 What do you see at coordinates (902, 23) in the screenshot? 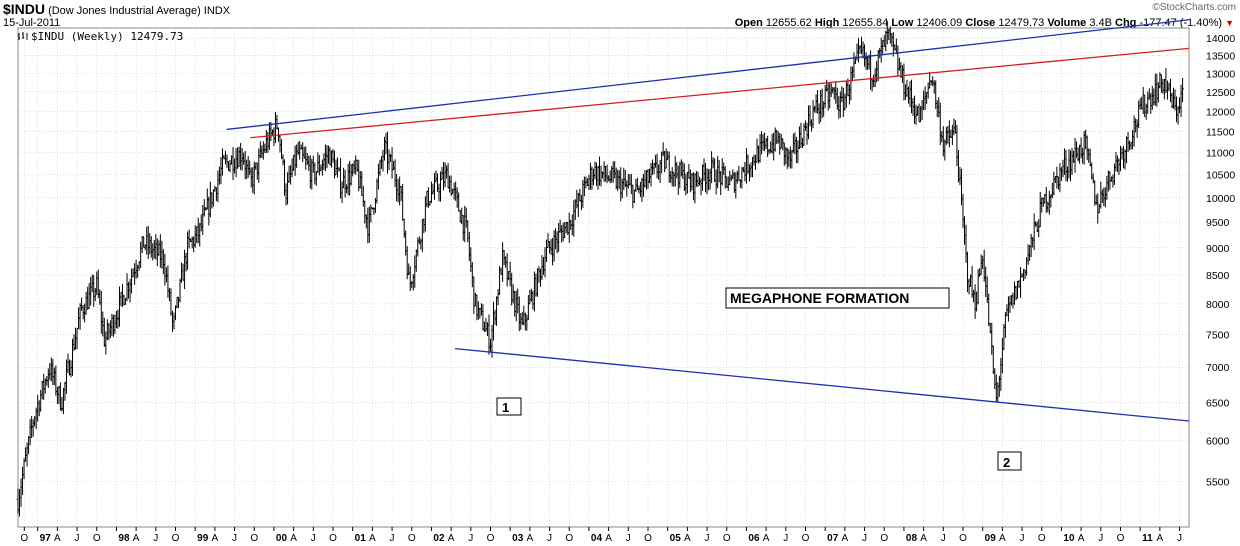
I see `low-label: Low` at bounding box center [902, 23].